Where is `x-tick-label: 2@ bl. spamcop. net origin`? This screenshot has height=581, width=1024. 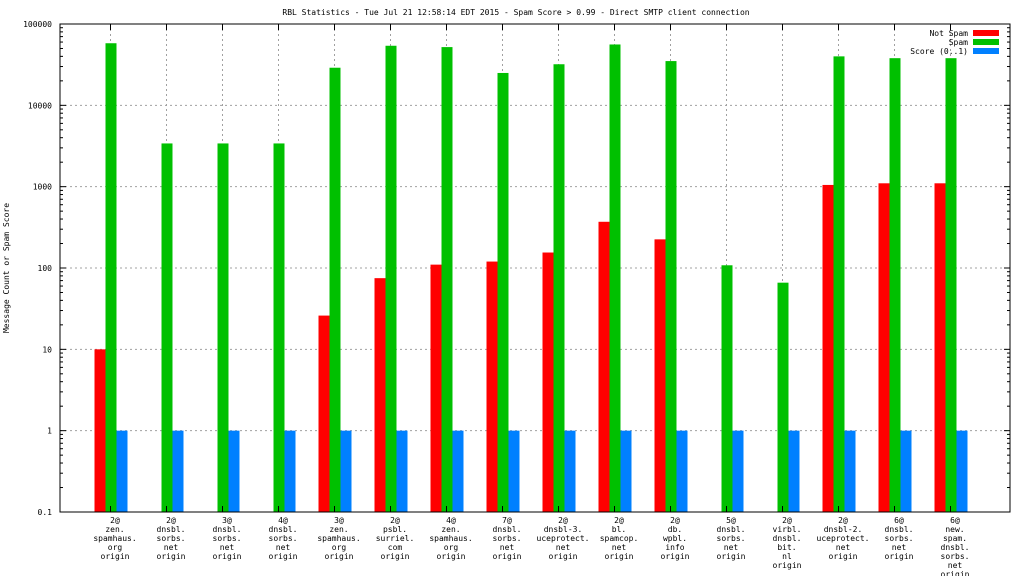
x-tick-label: 2@ bl. spamcop. net origin is located at coordinates (619, 538).